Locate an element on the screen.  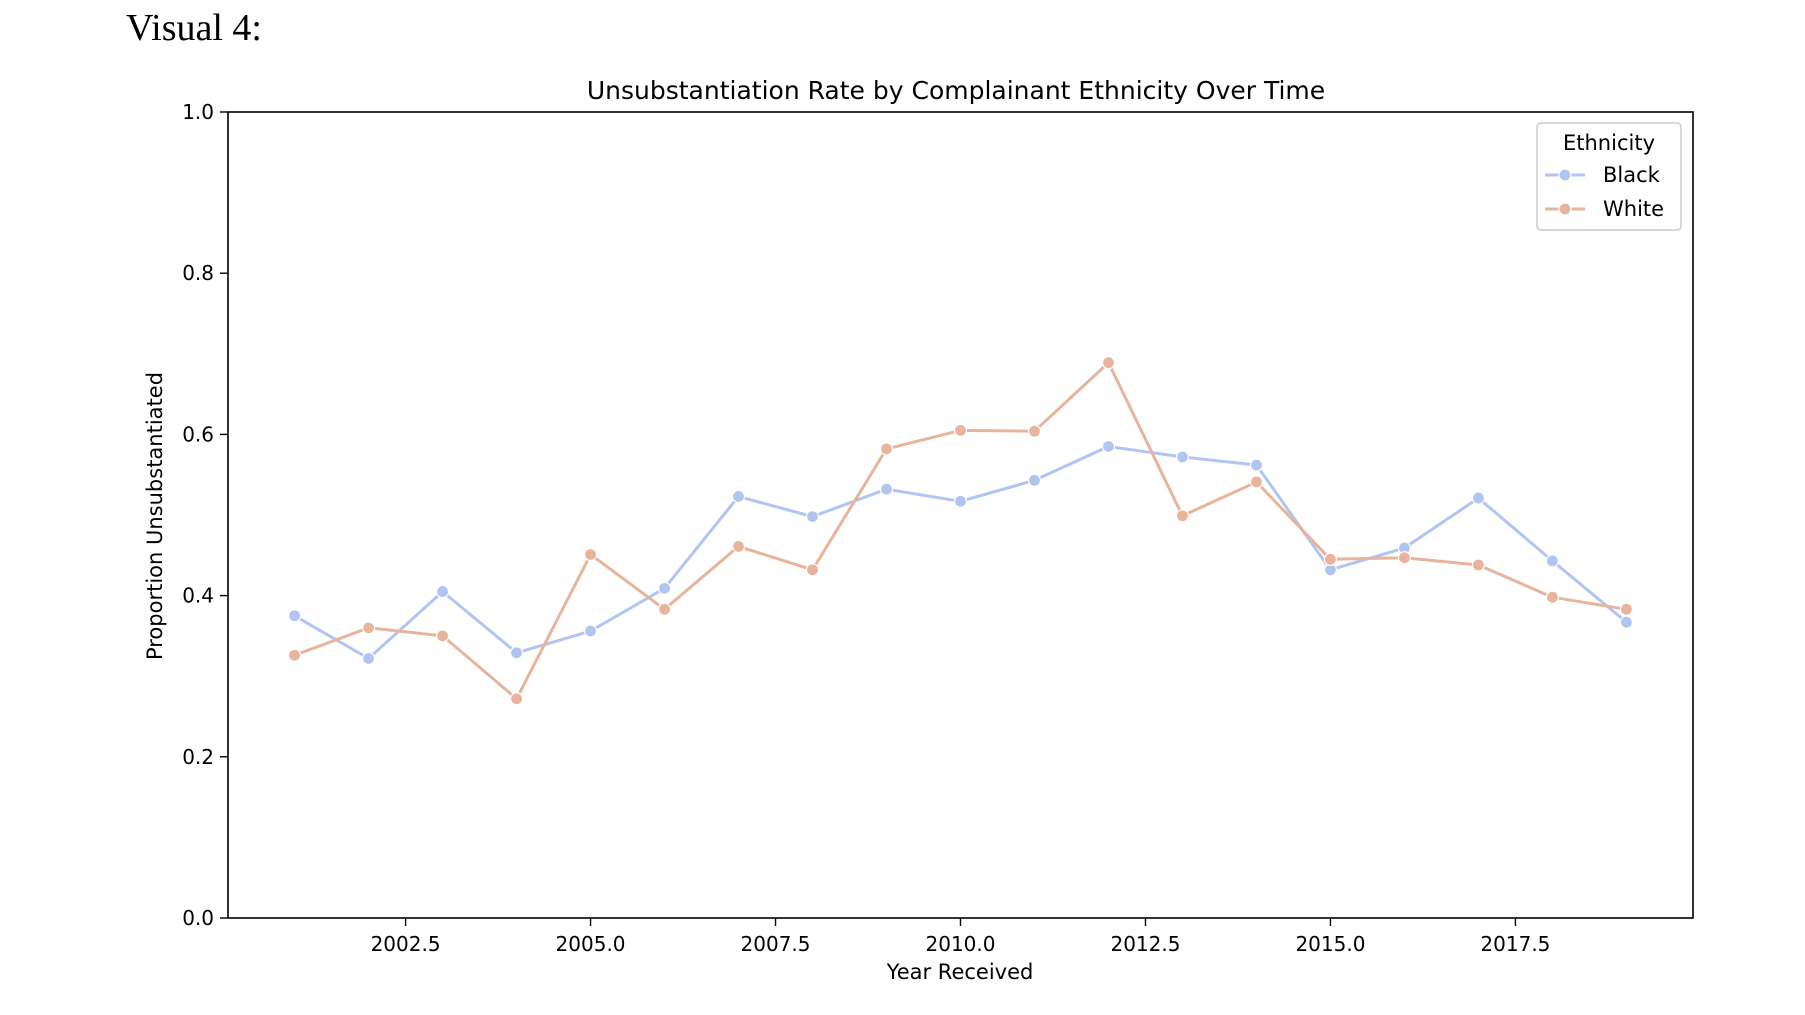
legend: Ethnicity Black White is located at coordinates (1609, 176).